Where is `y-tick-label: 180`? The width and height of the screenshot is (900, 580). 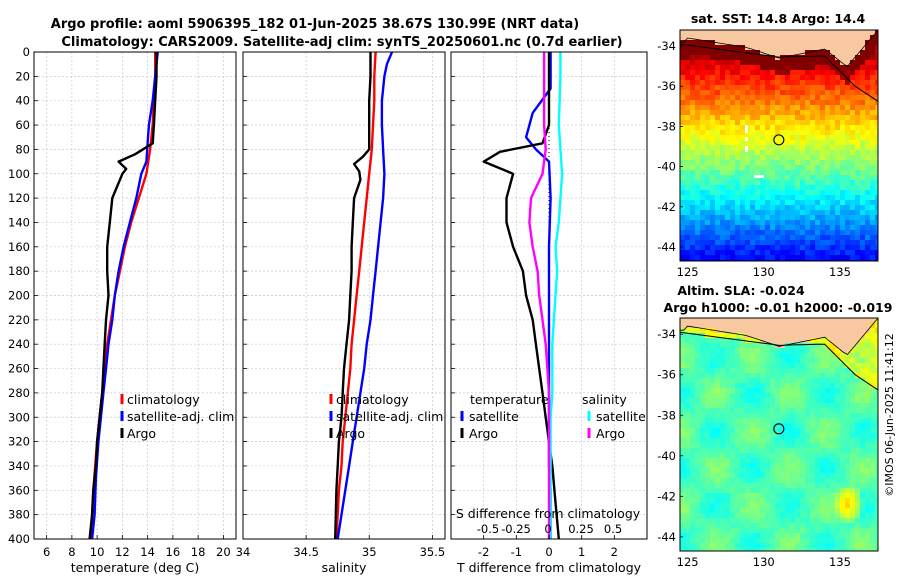 y-tick-label: 180 is located at coordinates (19, 271).